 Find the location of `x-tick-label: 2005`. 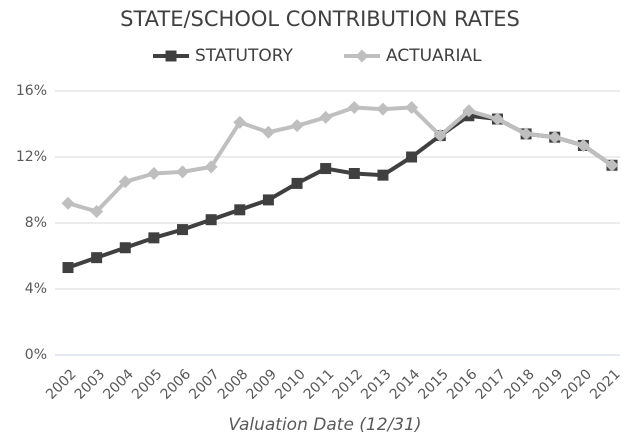

x-tick-label: 2005 is located at coordinates (147, 384).